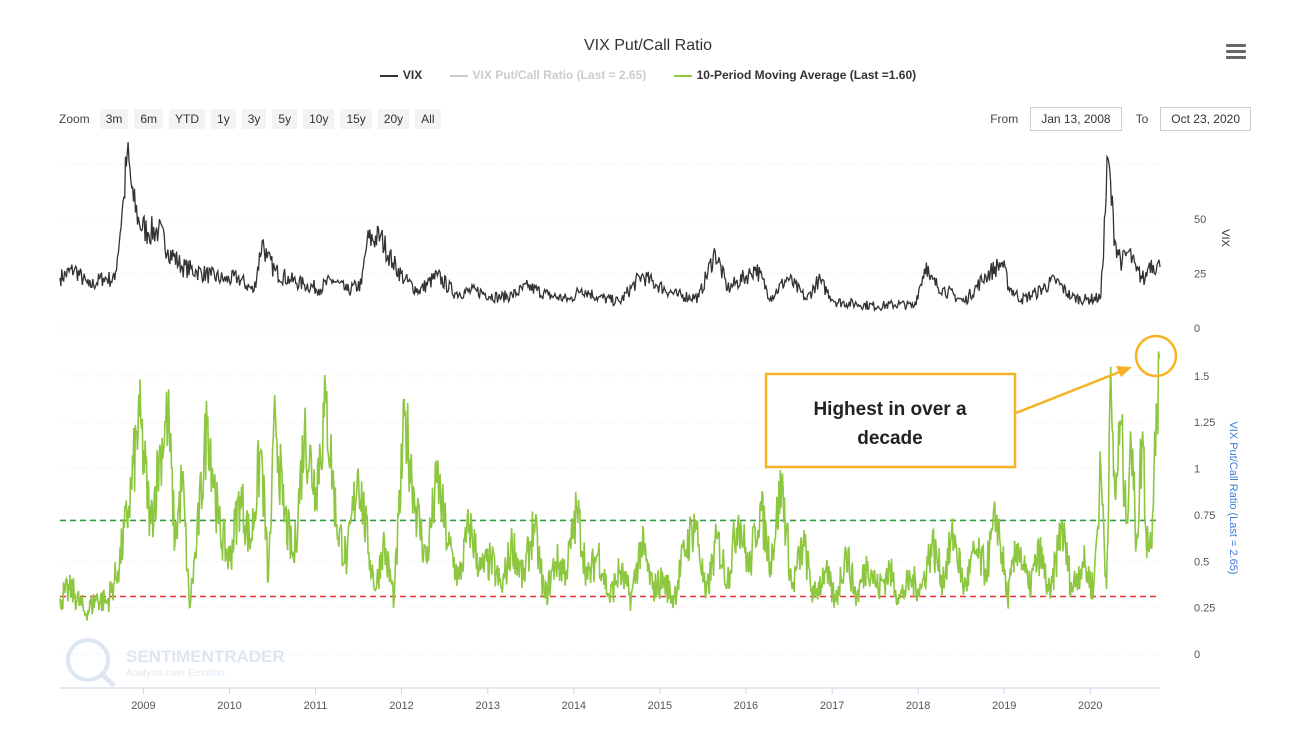 The image size is (1296, 747). What do you see at coordinates (205, 656) in the screenshot?
I see `watermark-brand: SENTIMENTRADER` at bounding box center [205, 656].